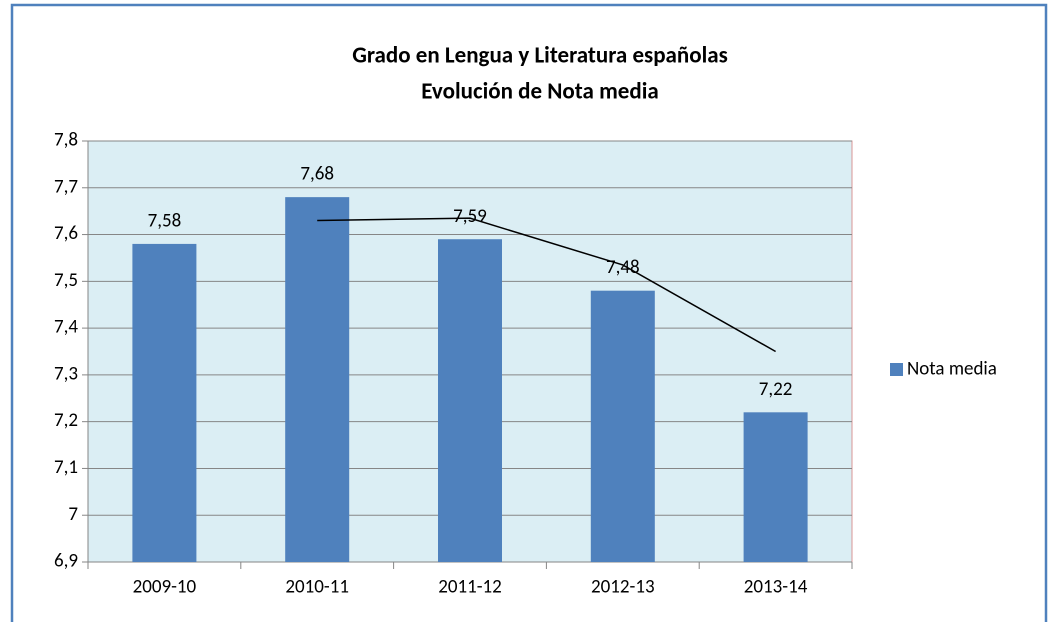 The image size is (1056, 622). What do you see at coordinates (317, 174) in the screenshot?
I see `data-label: 7,68` at bounding box center [317, 174].